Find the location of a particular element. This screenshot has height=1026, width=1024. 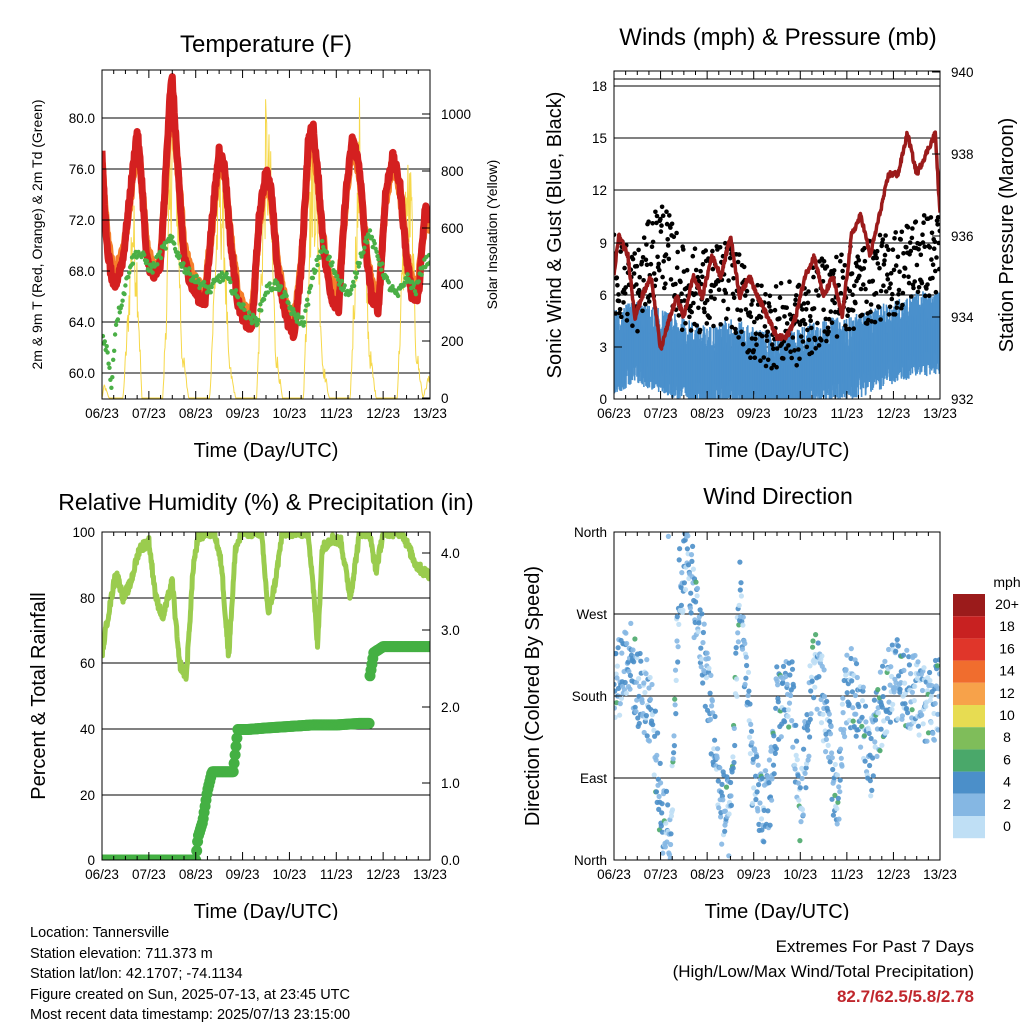

y-tick-label: North is located at coordinates (590, 860).